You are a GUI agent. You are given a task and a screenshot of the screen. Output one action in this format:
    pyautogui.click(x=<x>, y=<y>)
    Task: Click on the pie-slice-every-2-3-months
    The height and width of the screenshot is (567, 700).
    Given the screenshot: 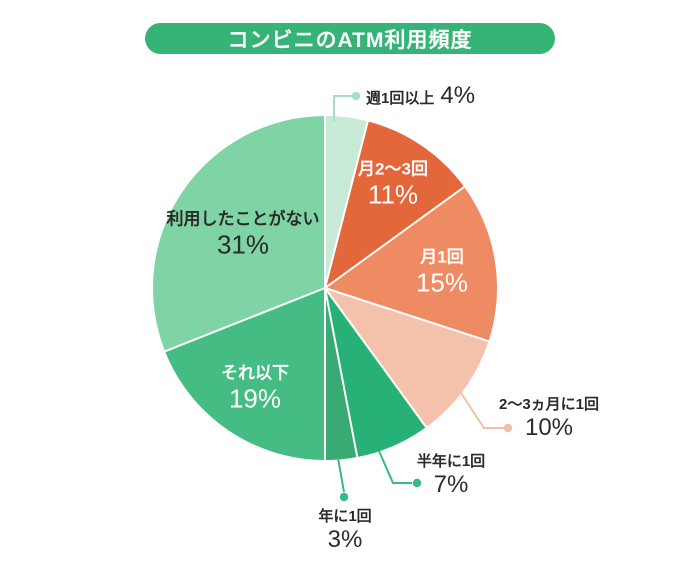 What is the action you would take?
    pyautogui.click(x=407, y=358)
    